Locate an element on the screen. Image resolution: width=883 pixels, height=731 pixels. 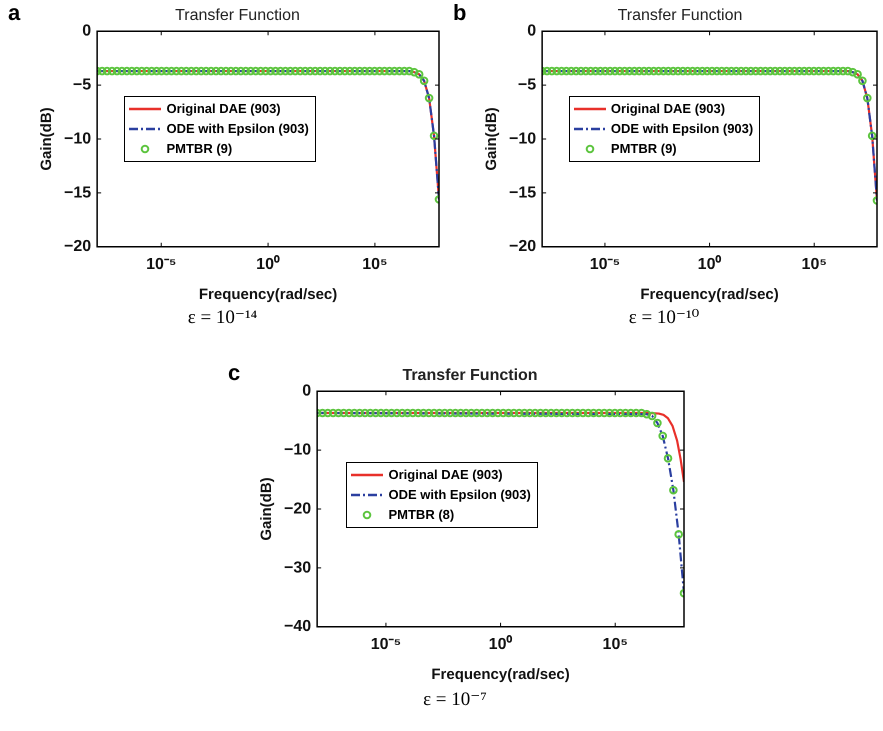
y-tick-label: −30 is located at coordinates (298, 567).